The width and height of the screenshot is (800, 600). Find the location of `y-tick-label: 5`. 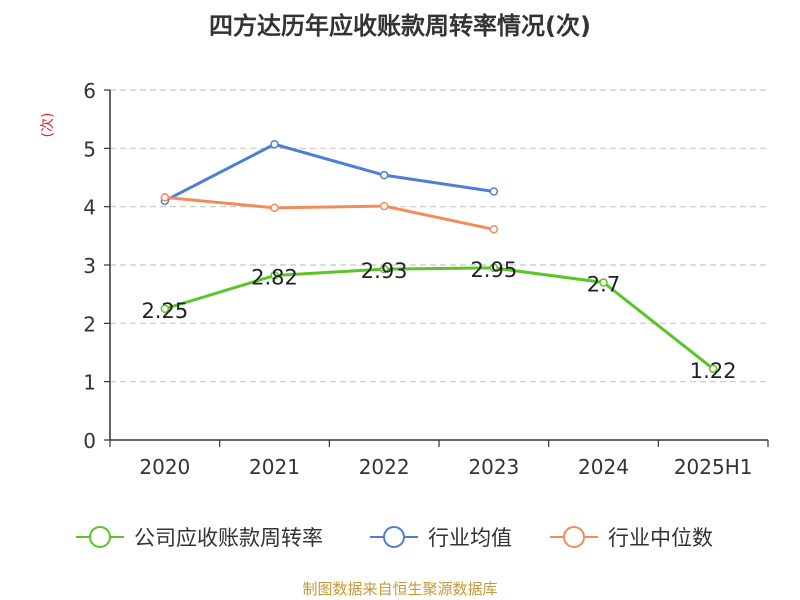

y-tick-label: 5 is located at coordinates (89, 149).